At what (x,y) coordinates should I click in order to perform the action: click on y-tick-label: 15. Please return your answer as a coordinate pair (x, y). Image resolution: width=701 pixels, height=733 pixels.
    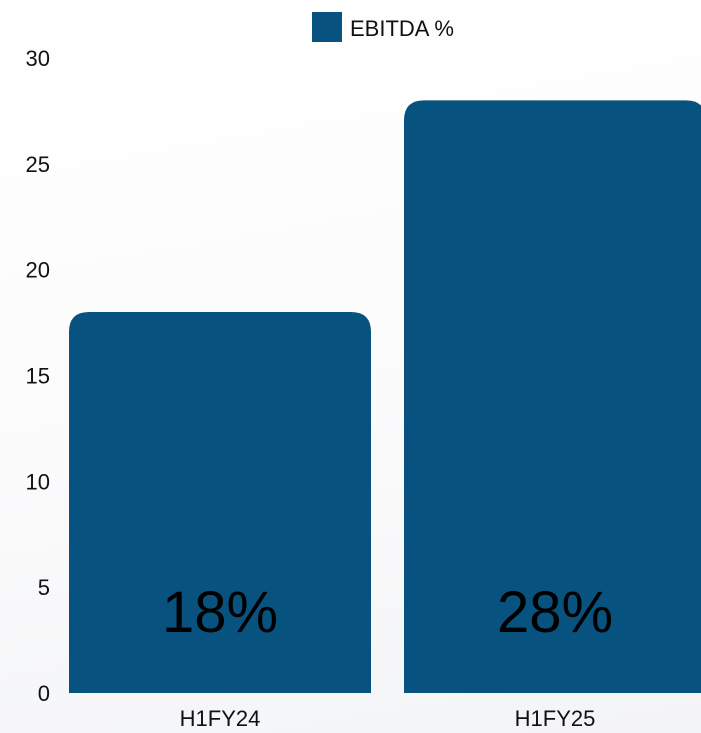
    Looking at the image, I should click on (38, 376).